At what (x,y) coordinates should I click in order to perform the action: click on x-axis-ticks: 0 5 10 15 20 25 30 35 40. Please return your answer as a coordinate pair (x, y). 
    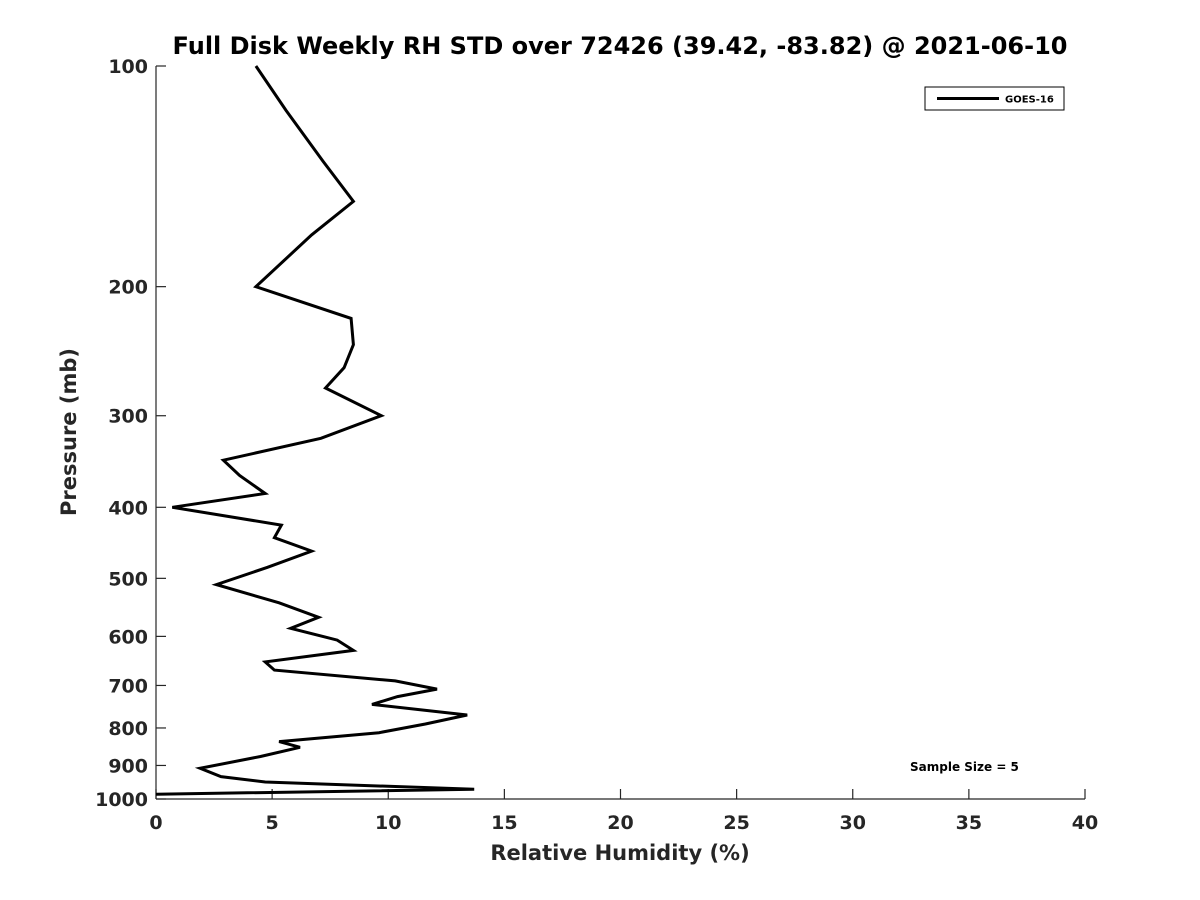
    Looking at the image, I should click on (623, 811).